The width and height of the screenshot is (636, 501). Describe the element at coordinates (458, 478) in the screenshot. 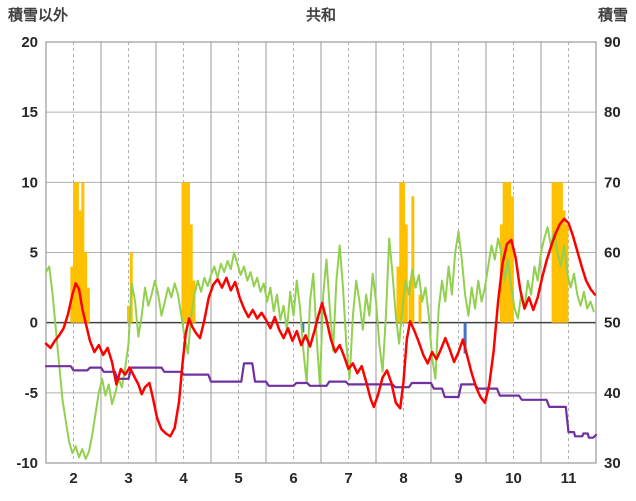

I see `x-axis-tick-label: 9` at that location.